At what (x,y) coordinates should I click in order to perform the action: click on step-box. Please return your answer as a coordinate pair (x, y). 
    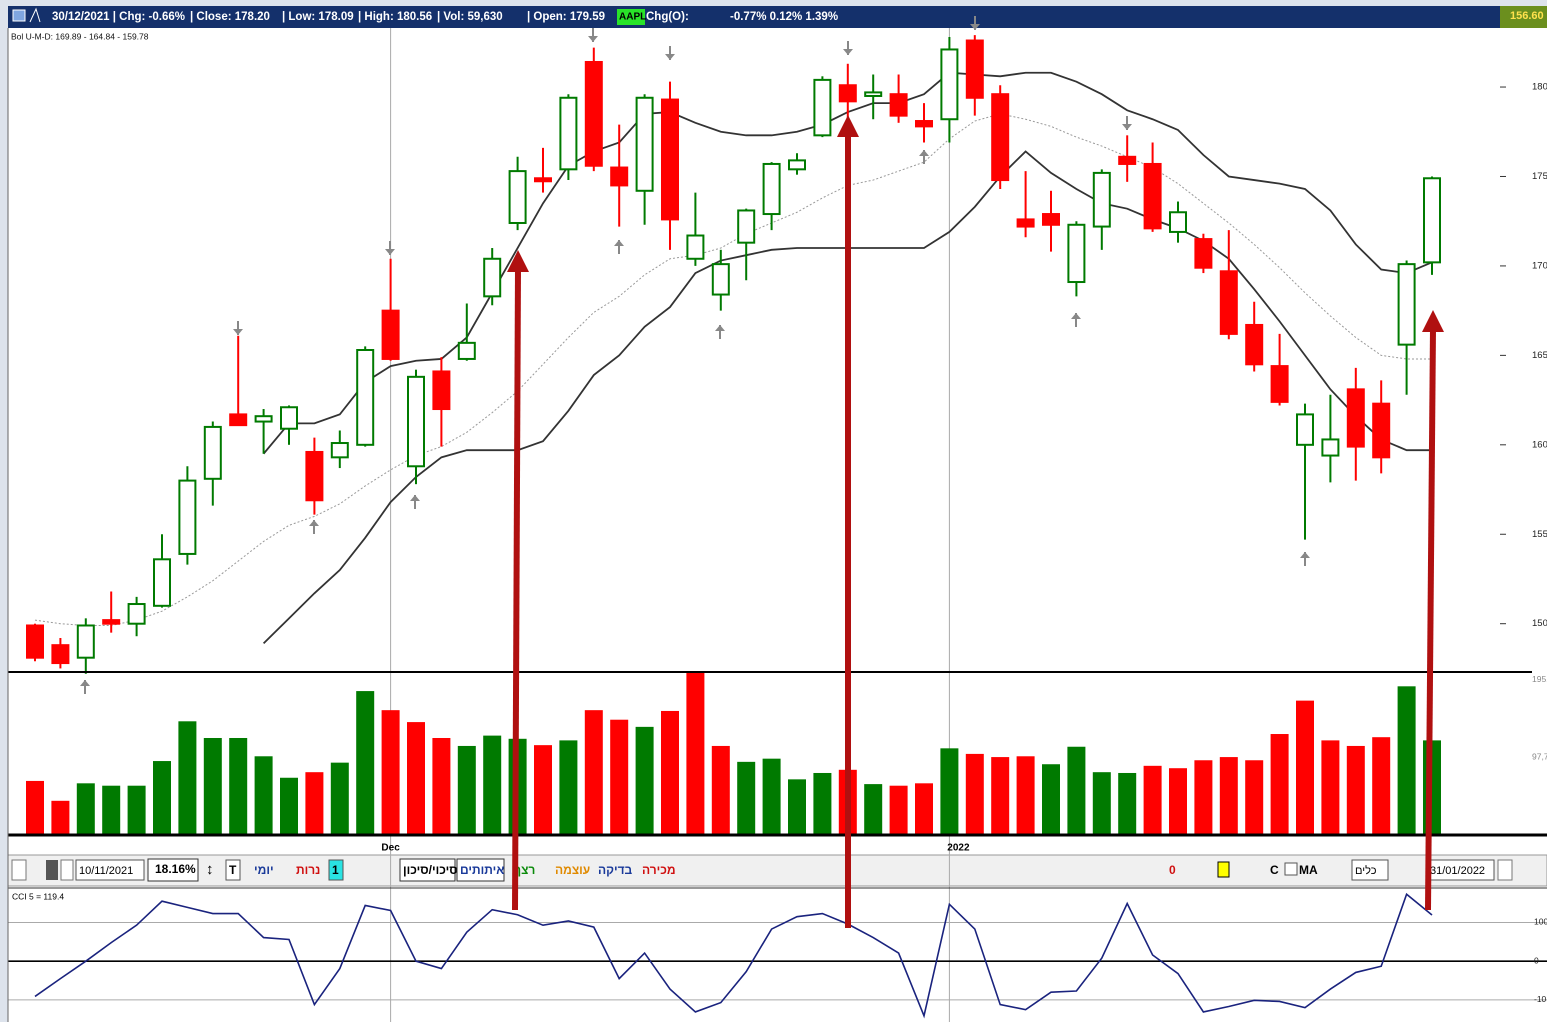
    Looking at the image, I should click on (336, 870).